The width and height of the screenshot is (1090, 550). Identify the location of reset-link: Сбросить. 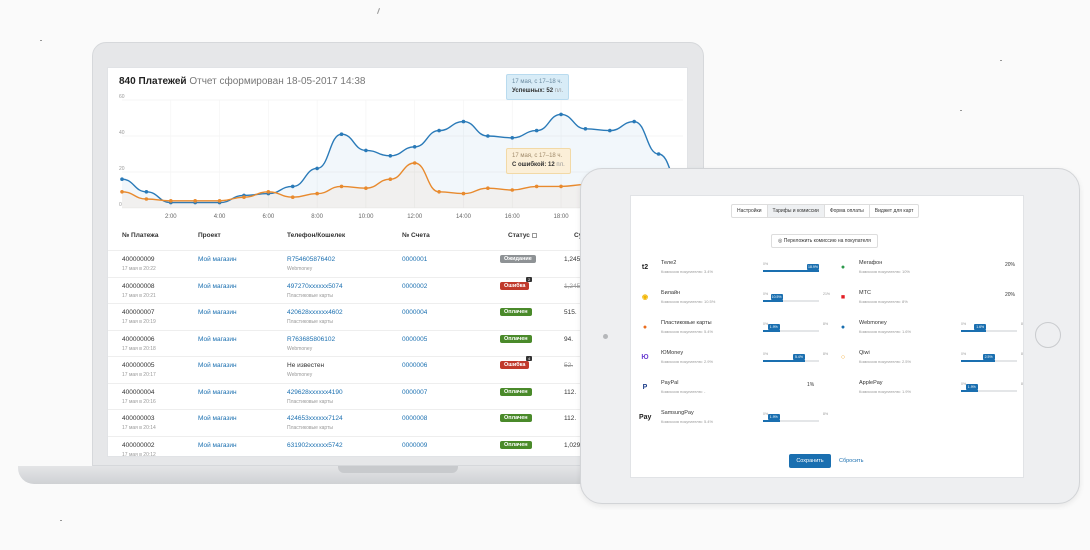
(851, 461).